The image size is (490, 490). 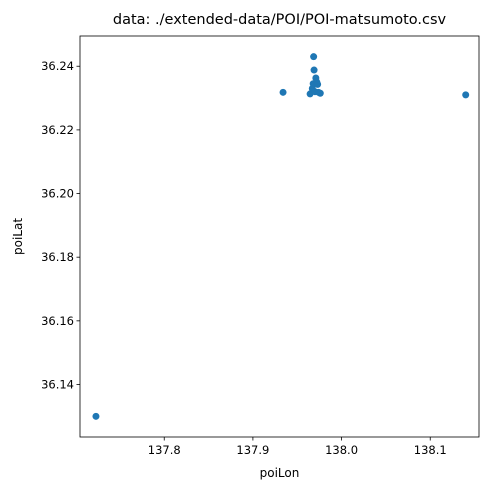 What do you see at coordinates (252, 450) in the screenshot?
I see `x-tick-label: 137.9` at bounding box center [252, 450].